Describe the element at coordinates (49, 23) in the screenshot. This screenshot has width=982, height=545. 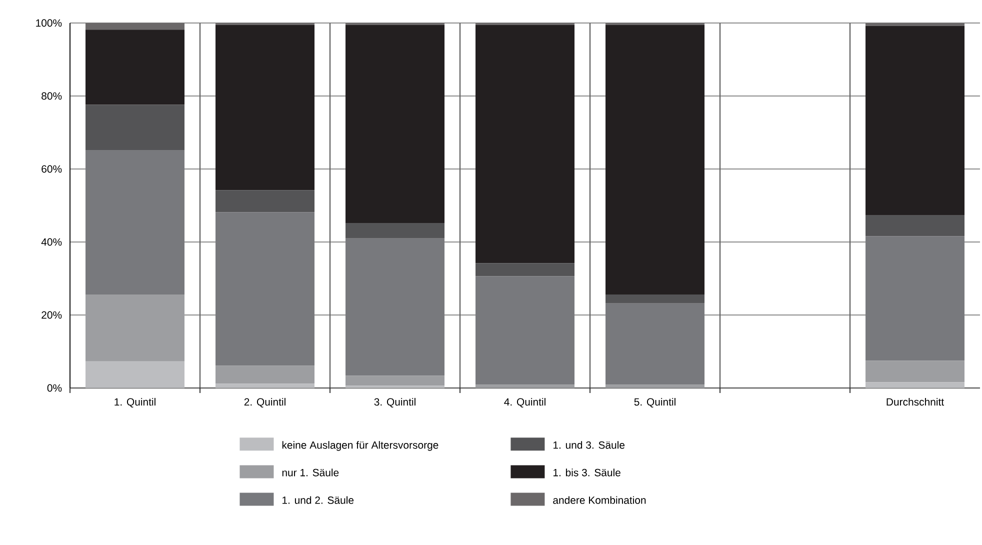
I see `y-tick-label: 100%` at that location.